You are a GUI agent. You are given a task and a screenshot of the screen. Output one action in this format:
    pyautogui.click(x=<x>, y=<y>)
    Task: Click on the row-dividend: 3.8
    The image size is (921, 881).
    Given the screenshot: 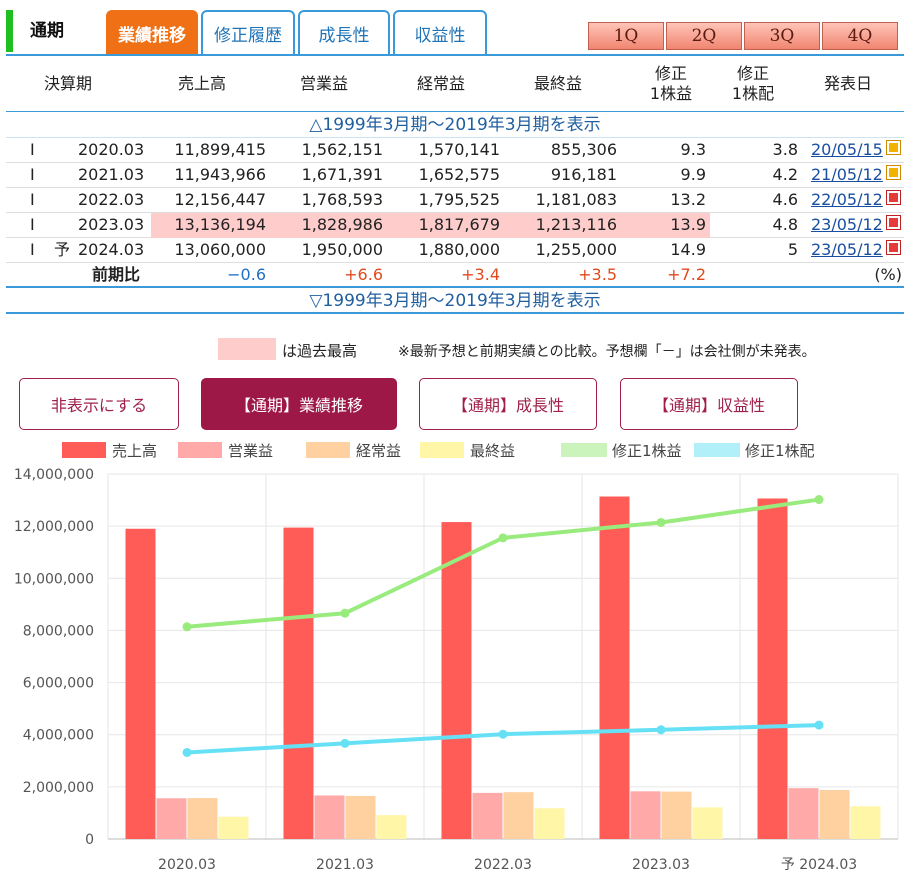 What is the action you would take?
    pyautogui.click(x=785, y=149)
    